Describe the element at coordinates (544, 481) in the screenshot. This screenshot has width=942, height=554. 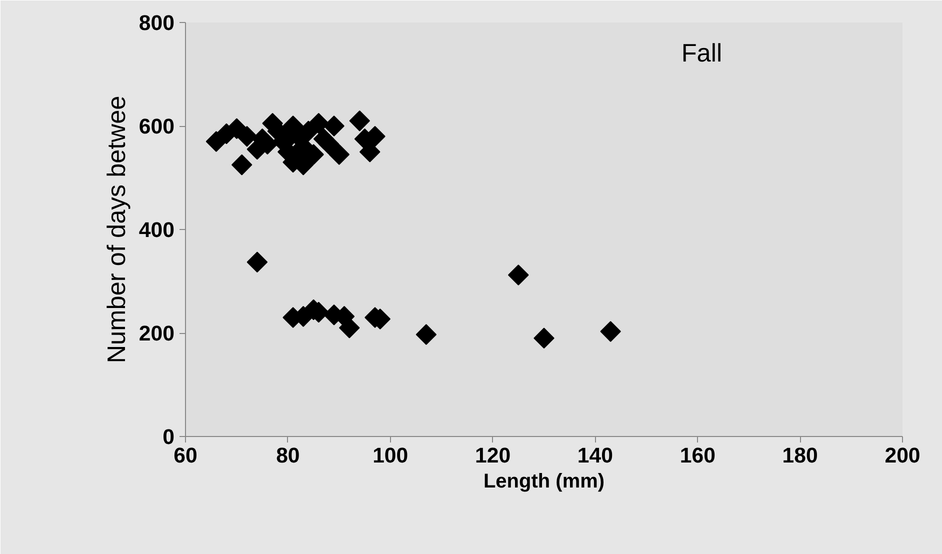
I see `x-axis-title: Length (mm)` at that location.